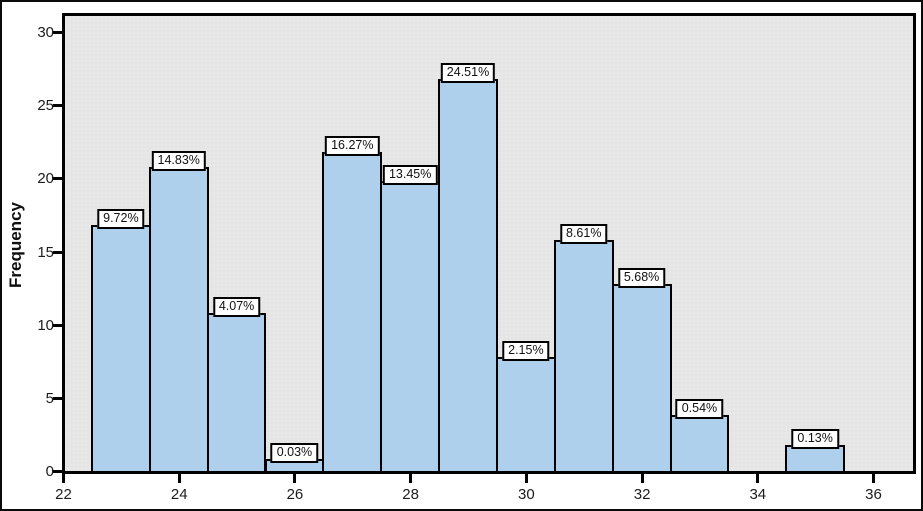 This screenshot has width=923, height=511. I want to click on histogram-bar: 0.54%, so click(699, 436).